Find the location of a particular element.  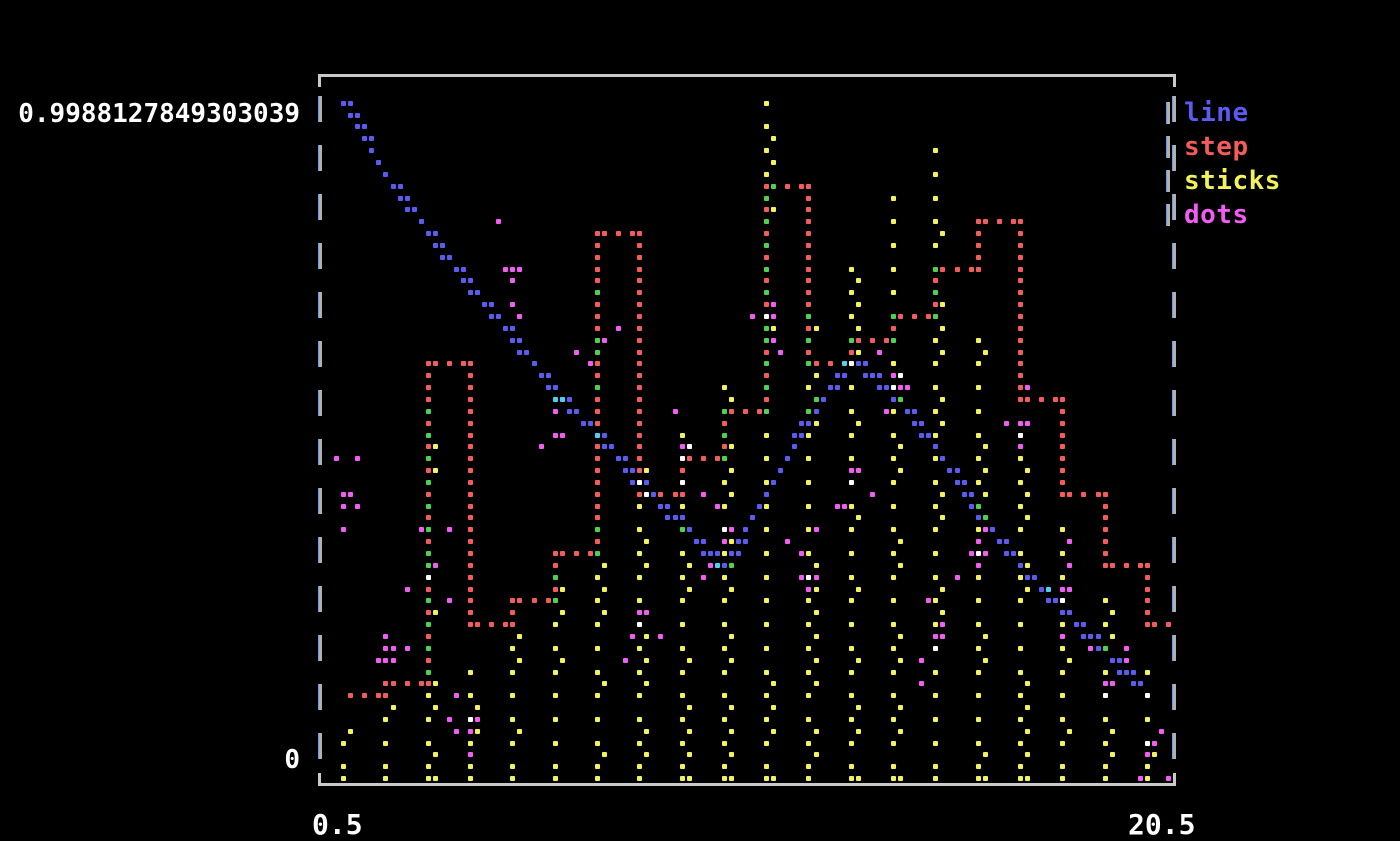

frame-corner-top-left is located at coordinates (319, 80).